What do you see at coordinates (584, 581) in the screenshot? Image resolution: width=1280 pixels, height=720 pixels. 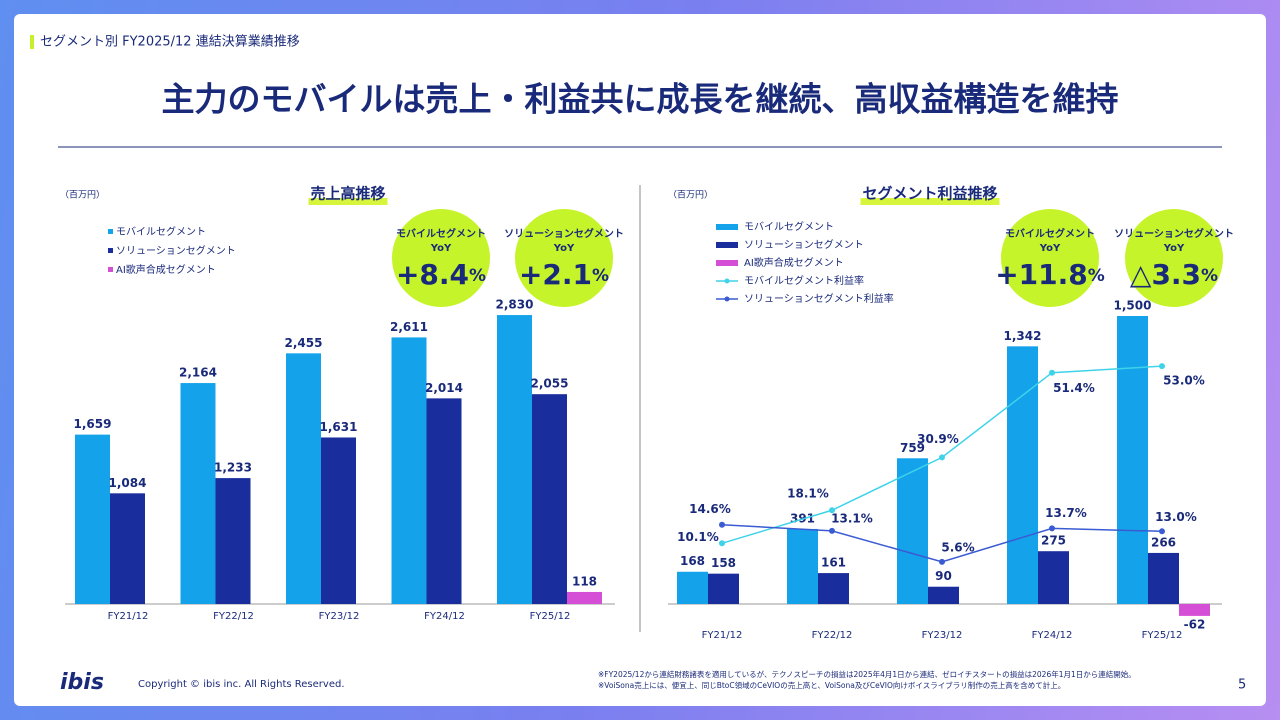 I see `data-label: 118` at bounding box center [584, 581].